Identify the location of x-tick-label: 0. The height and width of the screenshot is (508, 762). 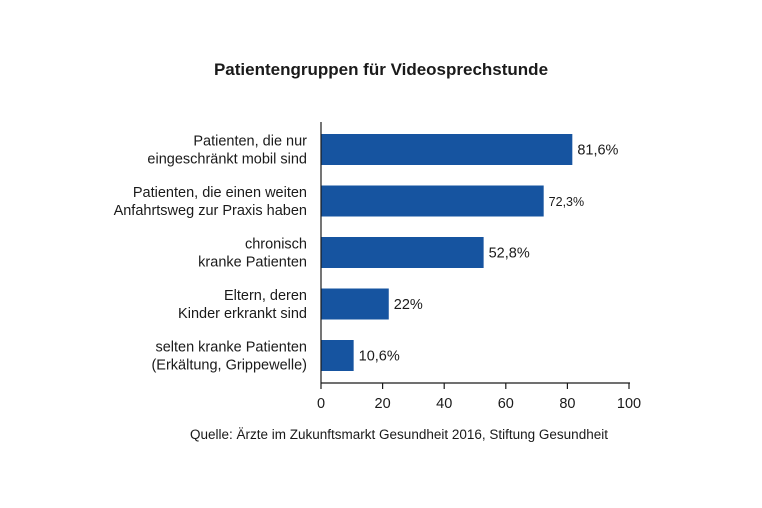
(321, 404).